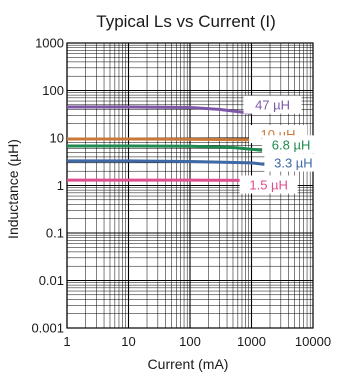 The height and width of the screenshot is (381, 349). What do you see at coordinates (55, 233) in the screenshot?
I see `y-tick-label: 0.1` at bounding box center [55, 233].